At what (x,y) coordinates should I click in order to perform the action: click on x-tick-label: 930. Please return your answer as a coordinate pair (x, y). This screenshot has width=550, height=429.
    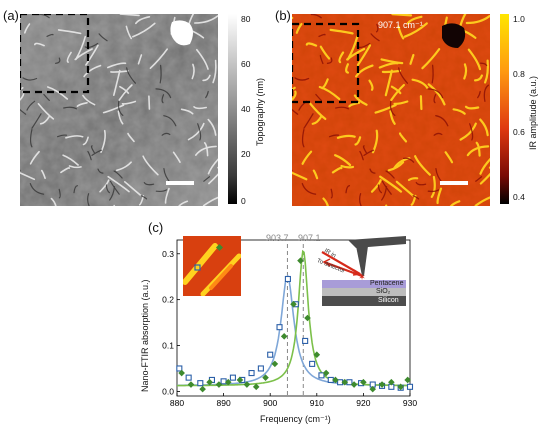
    Looking at the image, I should click on (410, 403).